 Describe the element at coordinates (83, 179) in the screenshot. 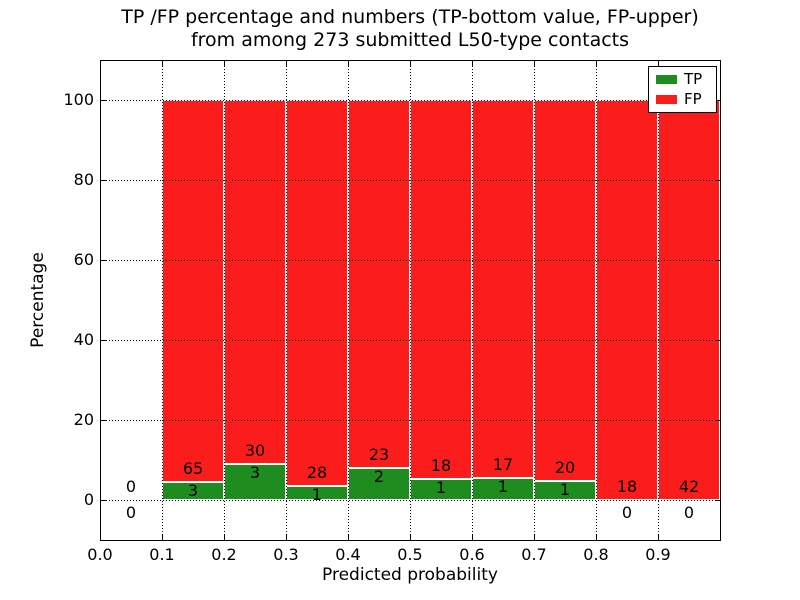

I see `y-tick-label: 80` at that location.